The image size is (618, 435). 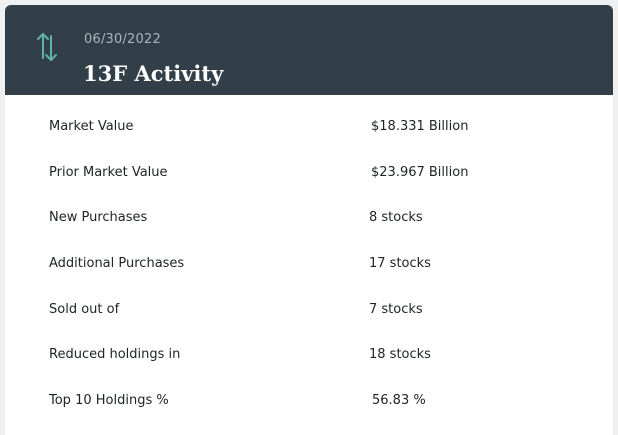 What do you see at coordinates (115, 354) in the screenshot?
I see `row-label: Reduced holdings in` at bounding box center [115, 354].